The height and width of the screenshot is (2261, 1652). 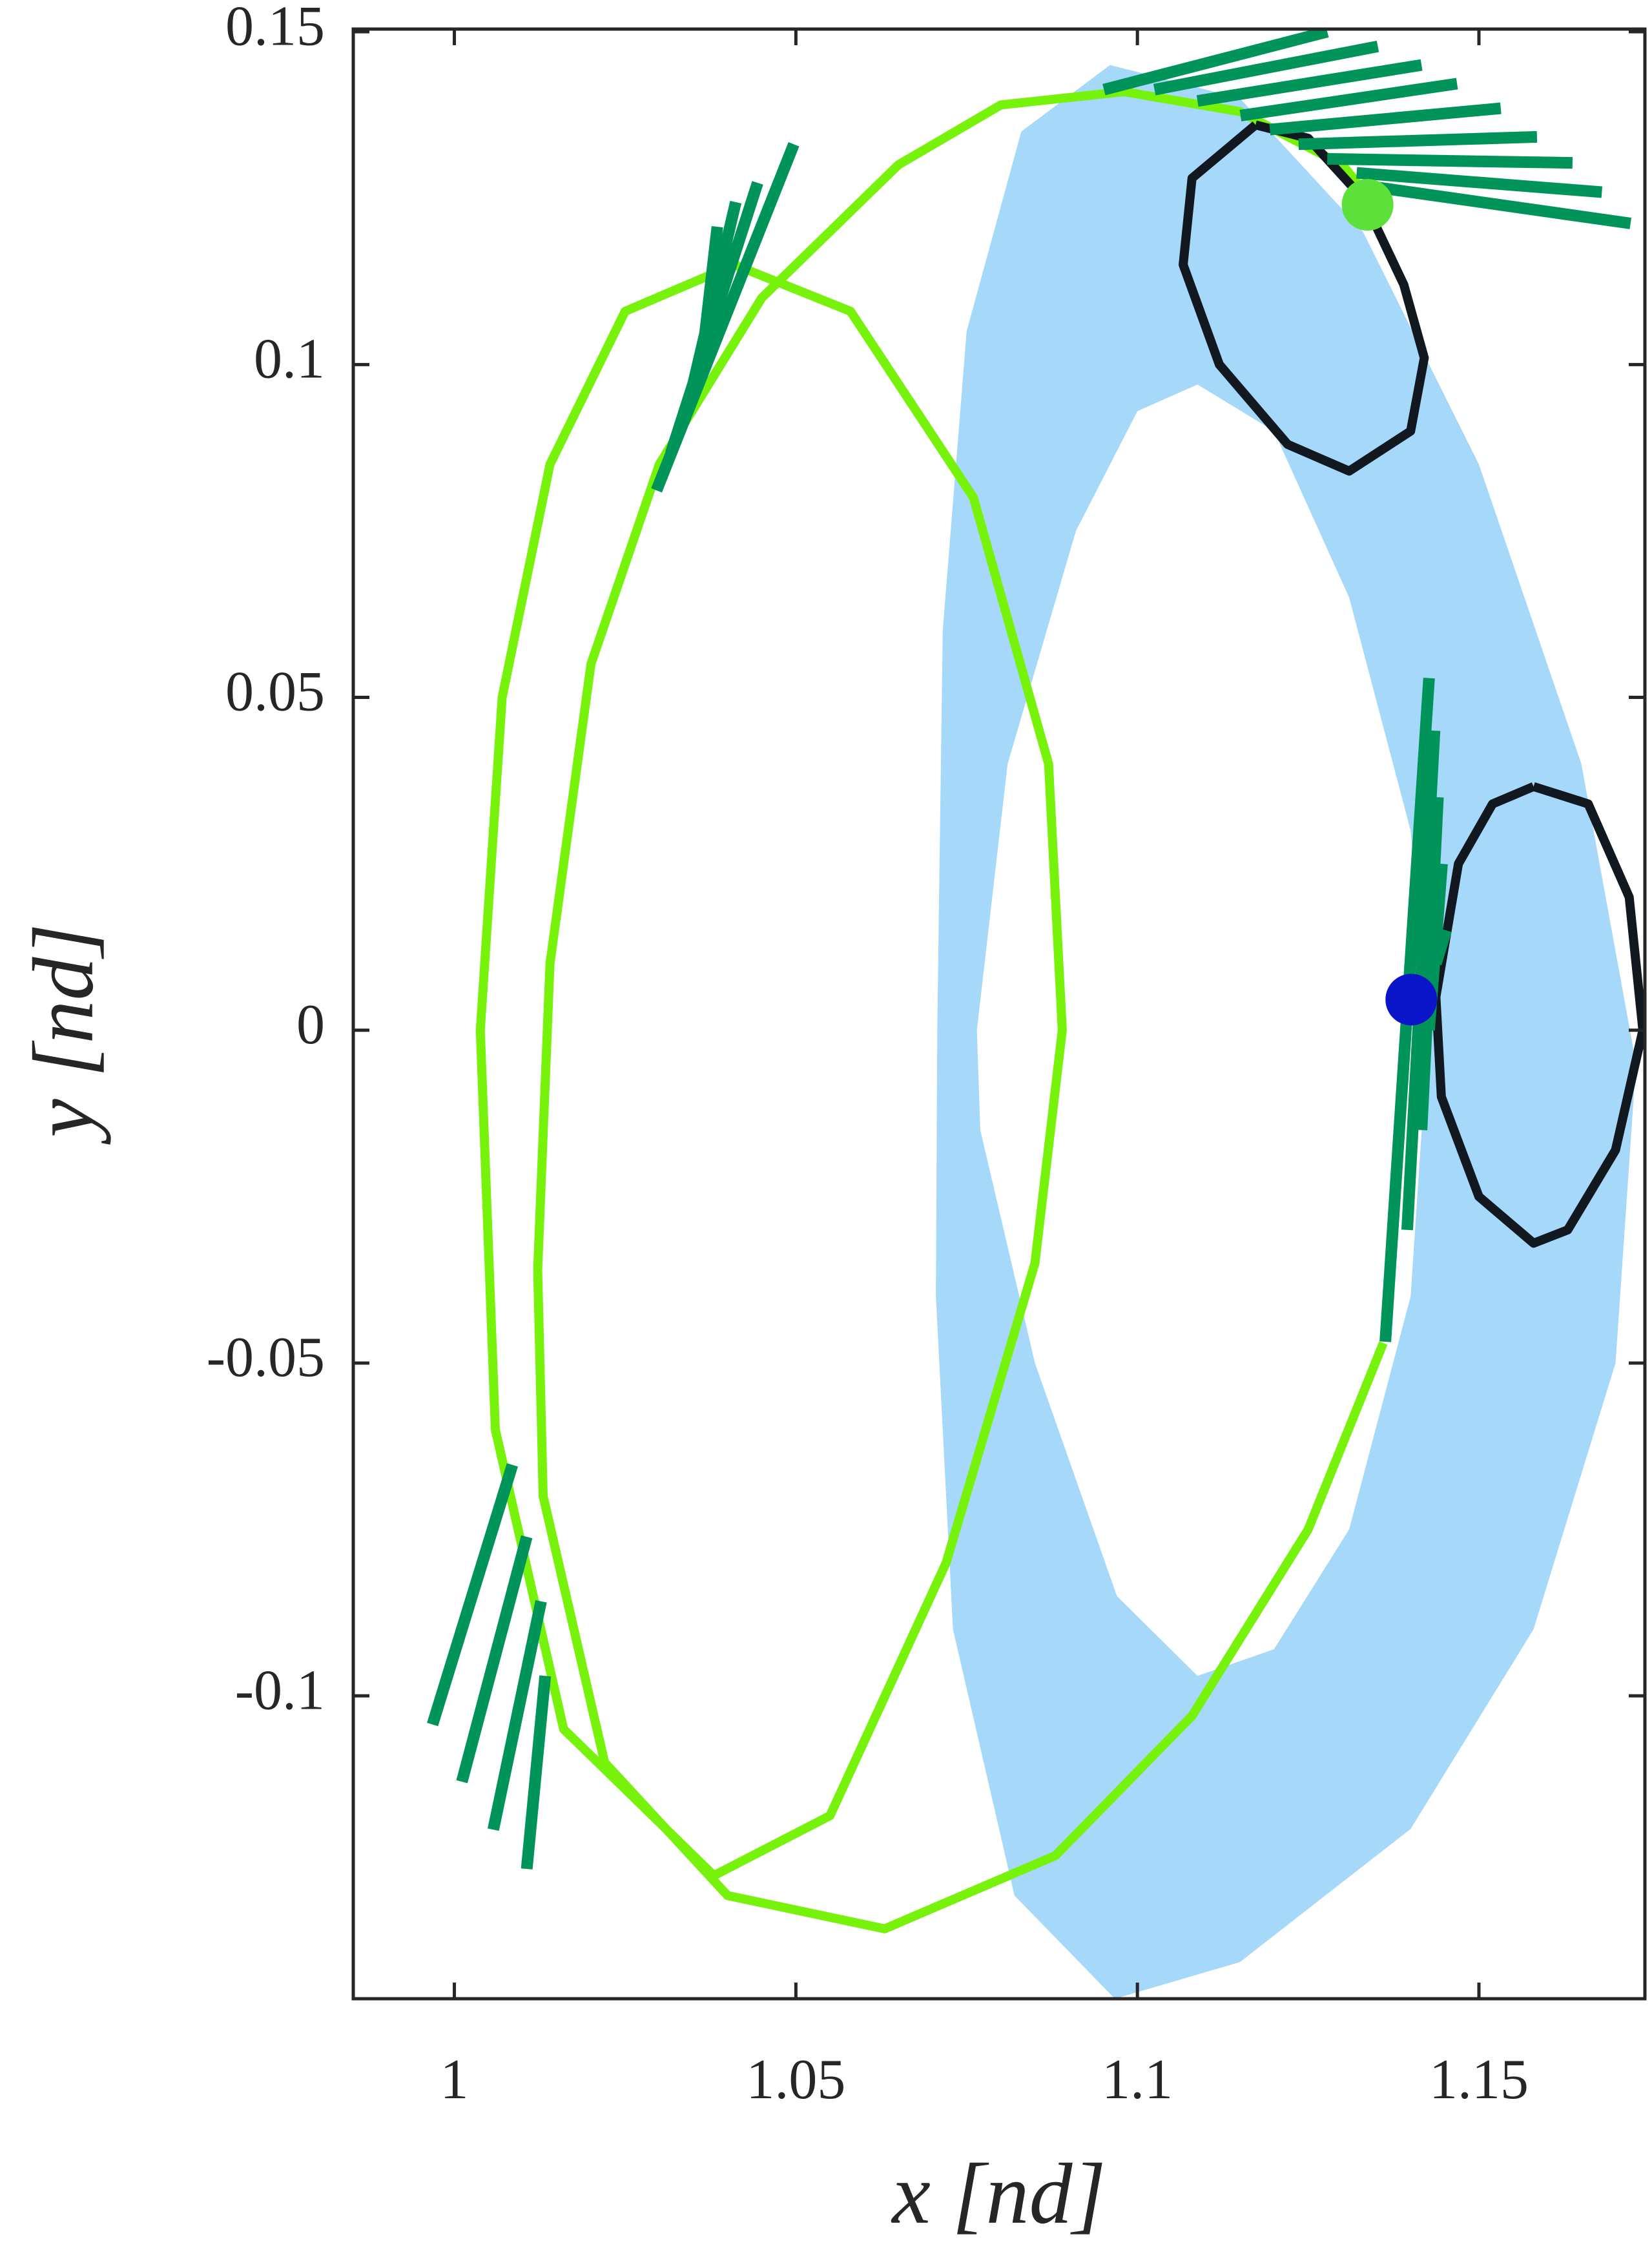 What do you see at coordinates (275, 29) in the screenshot?
I see `y-tick-label: 0.15` at bounding box center [275, 29].